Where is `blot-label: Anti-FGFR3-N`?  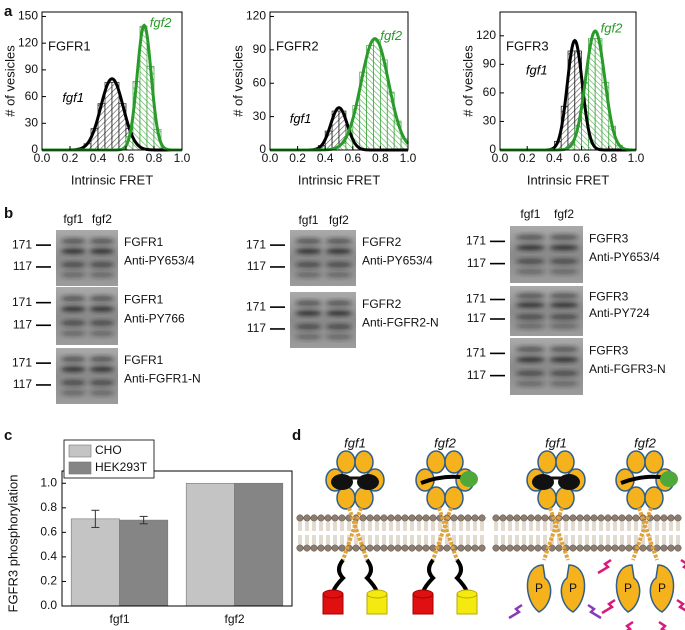
blot-label: Anti-FGFR3-N is located at coordinates (627, 369).